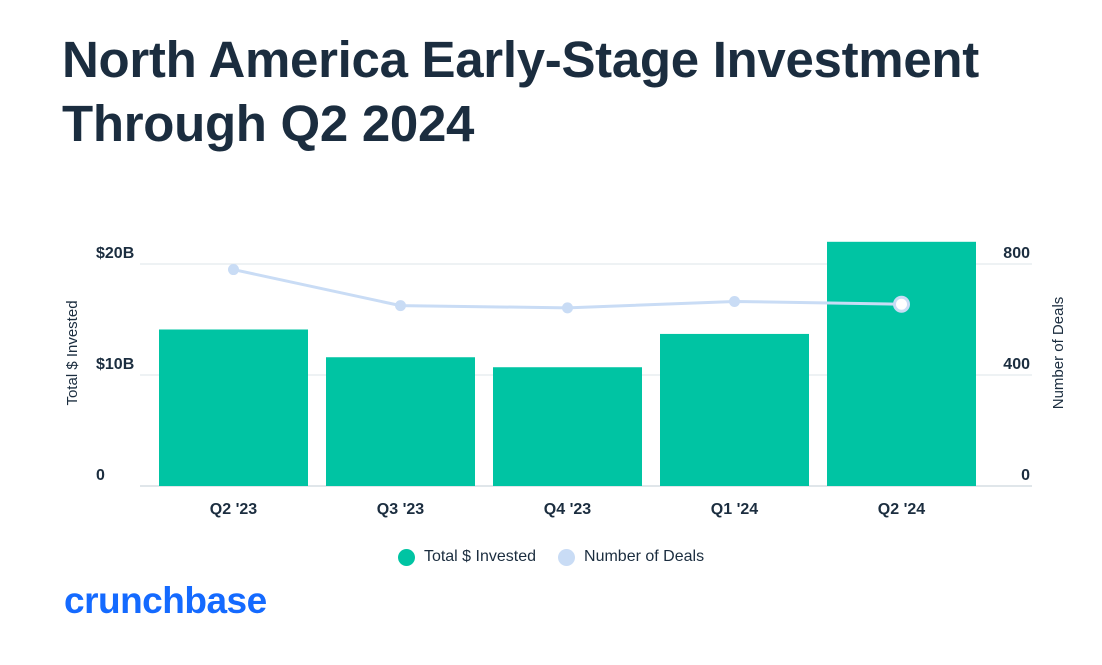  I want to click on deals-line, so click(567, 289).